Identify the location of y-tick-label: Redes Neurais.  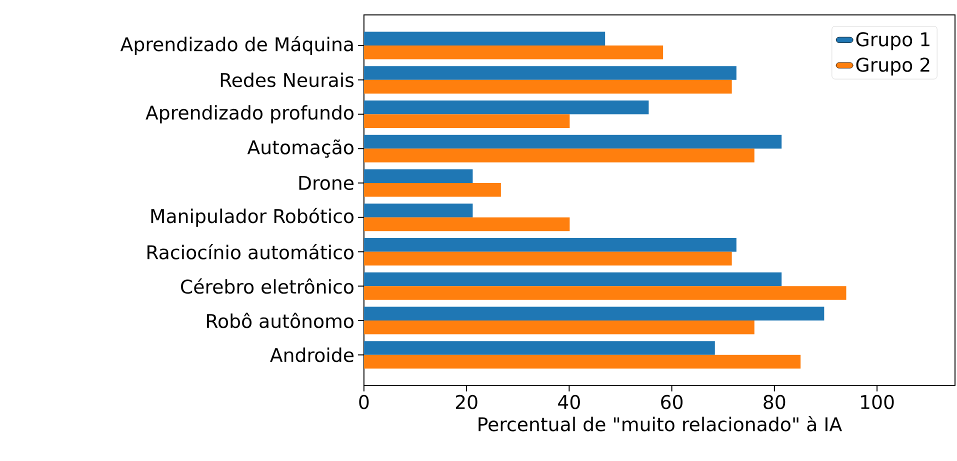
(287, 80).